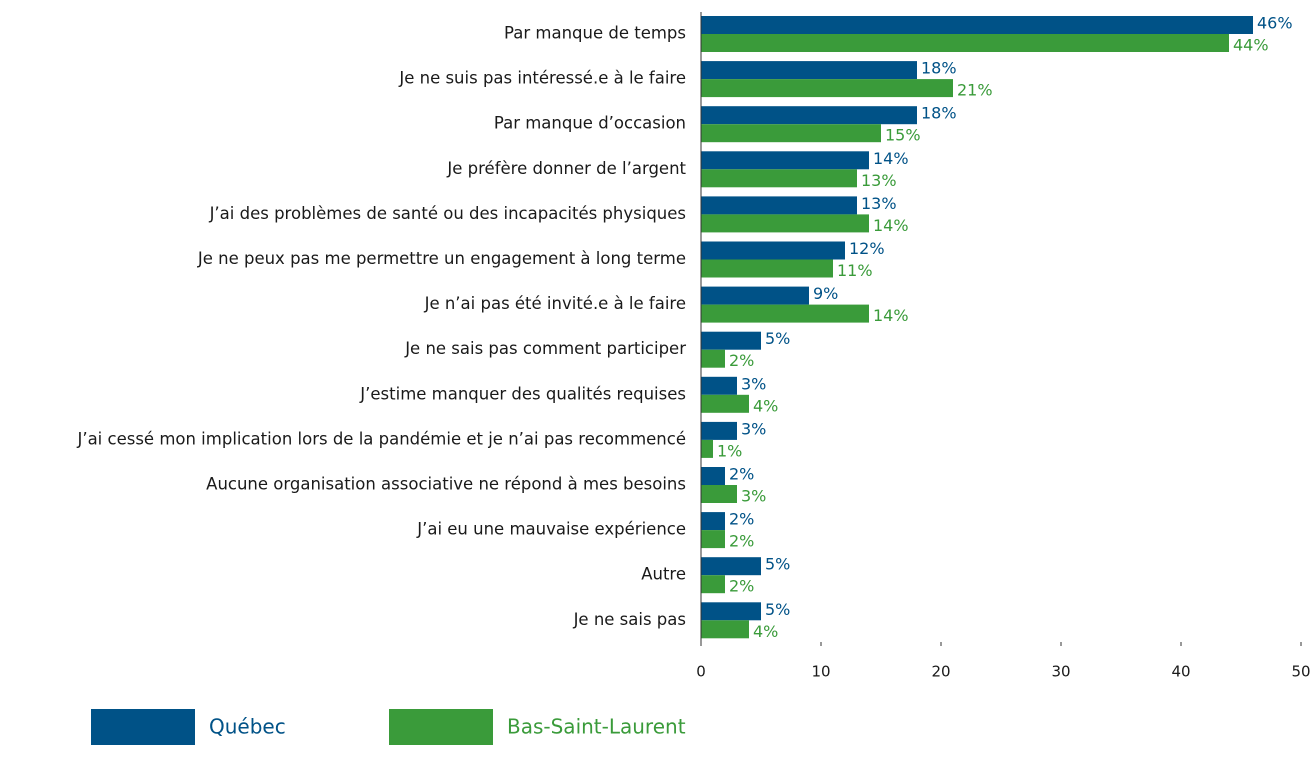 This screenshot has height=772, width=1315. I want to click on category-label: Je ne suis pas intéressé.e à le faire, so click(542, 78).